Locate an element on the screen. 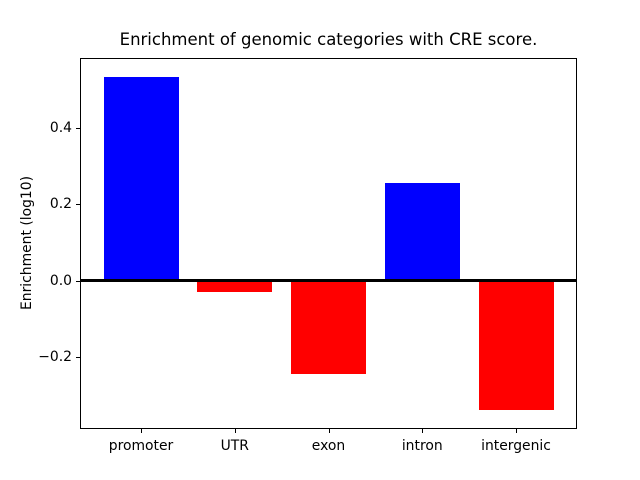 The width and height of the screenshot is (640, 480). bar-intergenic is located at coordinates (516, 345).